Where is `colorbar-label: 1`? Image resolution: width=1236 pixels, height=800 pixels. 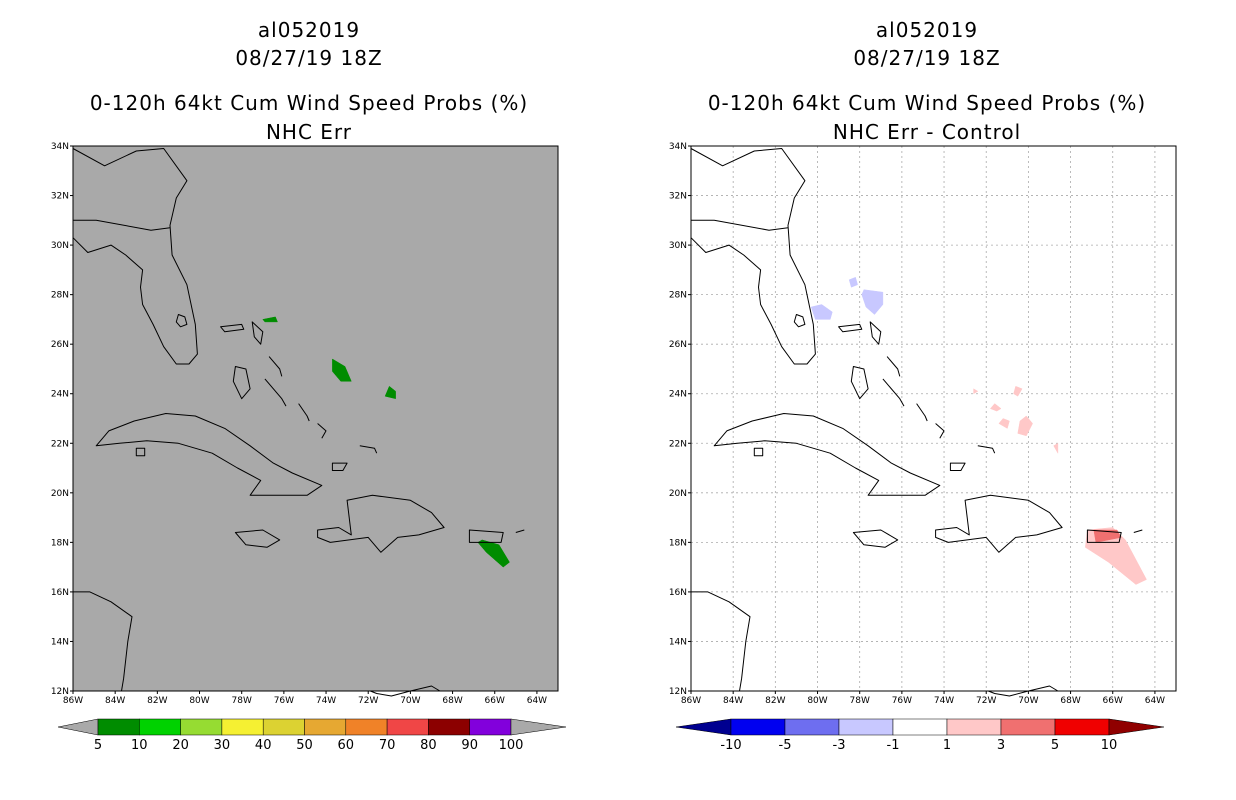
colorbar-label: 1 is located at coordinates (947, 745).